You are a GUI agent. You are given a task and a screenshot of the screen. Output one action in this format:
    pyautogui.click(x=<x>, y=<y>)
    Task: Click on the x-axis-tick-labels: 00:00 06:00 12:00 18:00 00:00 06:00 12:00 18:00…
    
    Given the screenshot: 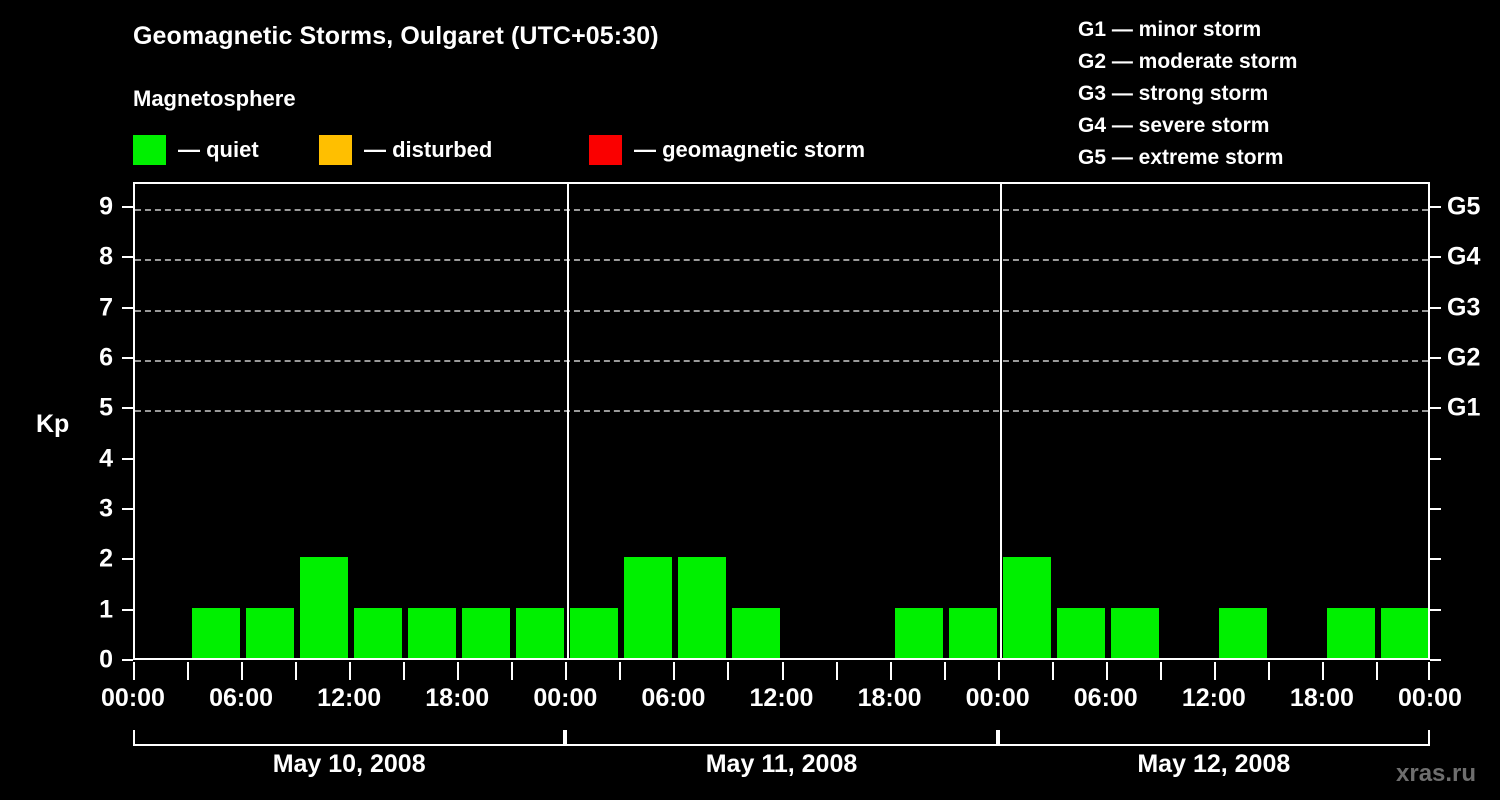 What is the action you would take?
    pyautogui.click(x=781, y=701)
    